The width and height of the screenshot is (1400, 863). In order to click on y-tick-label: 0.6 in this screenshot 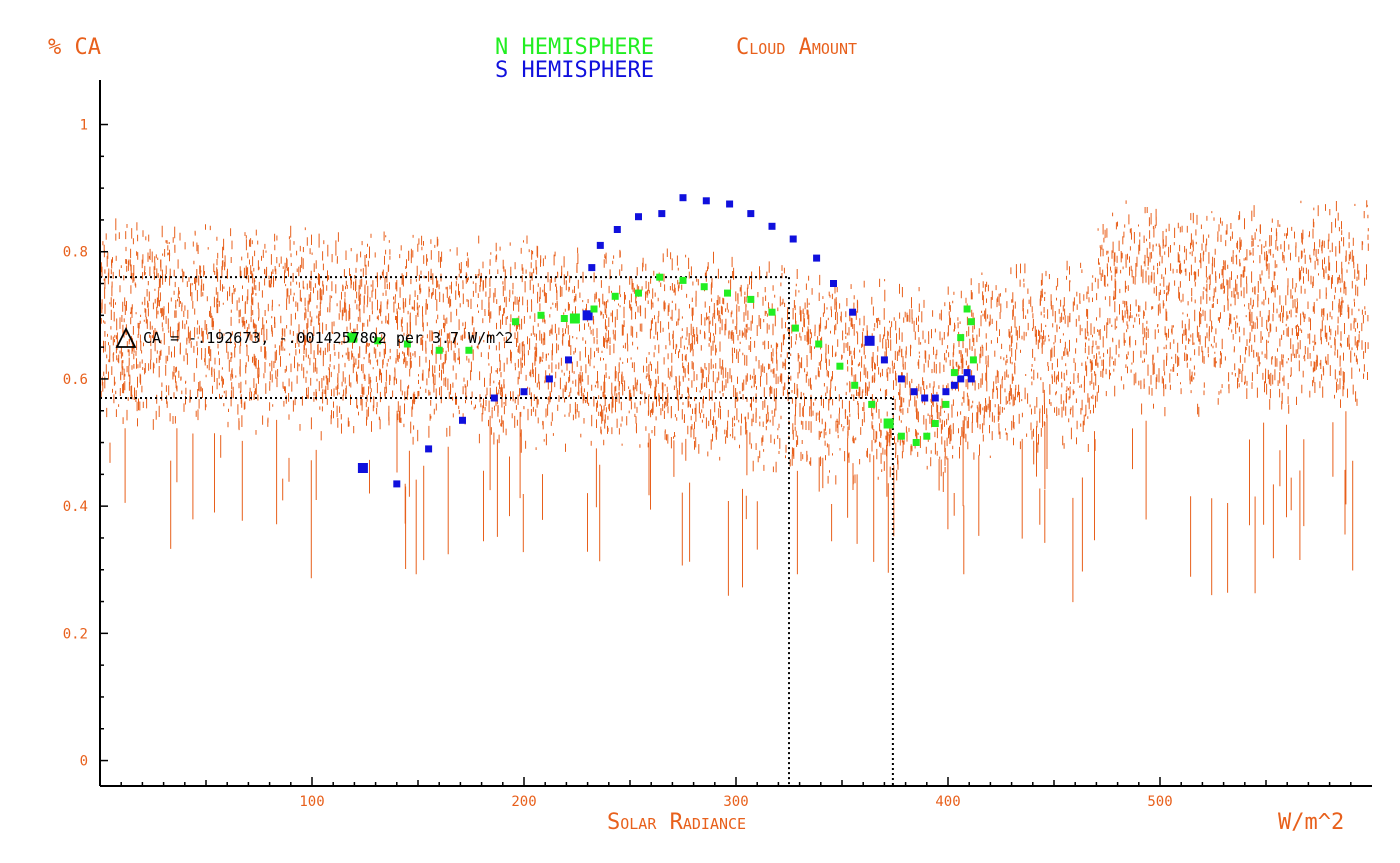, I will do `click(75, 380)`.